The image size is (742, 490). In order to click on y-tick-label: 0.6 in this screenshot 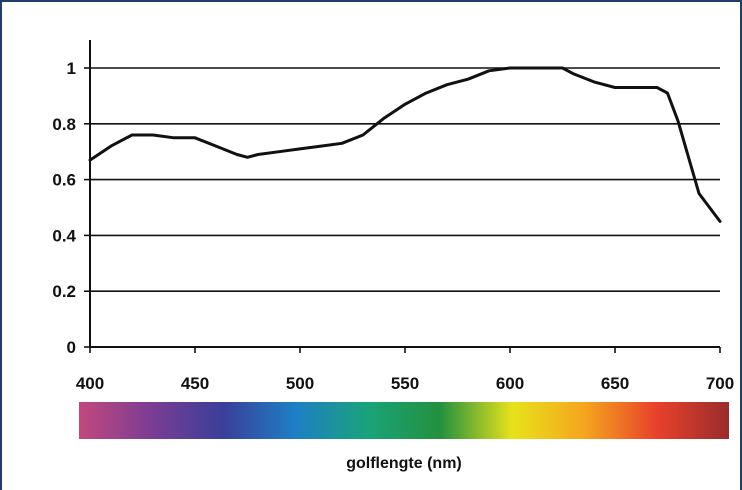, I will do `click(64, 180)`.